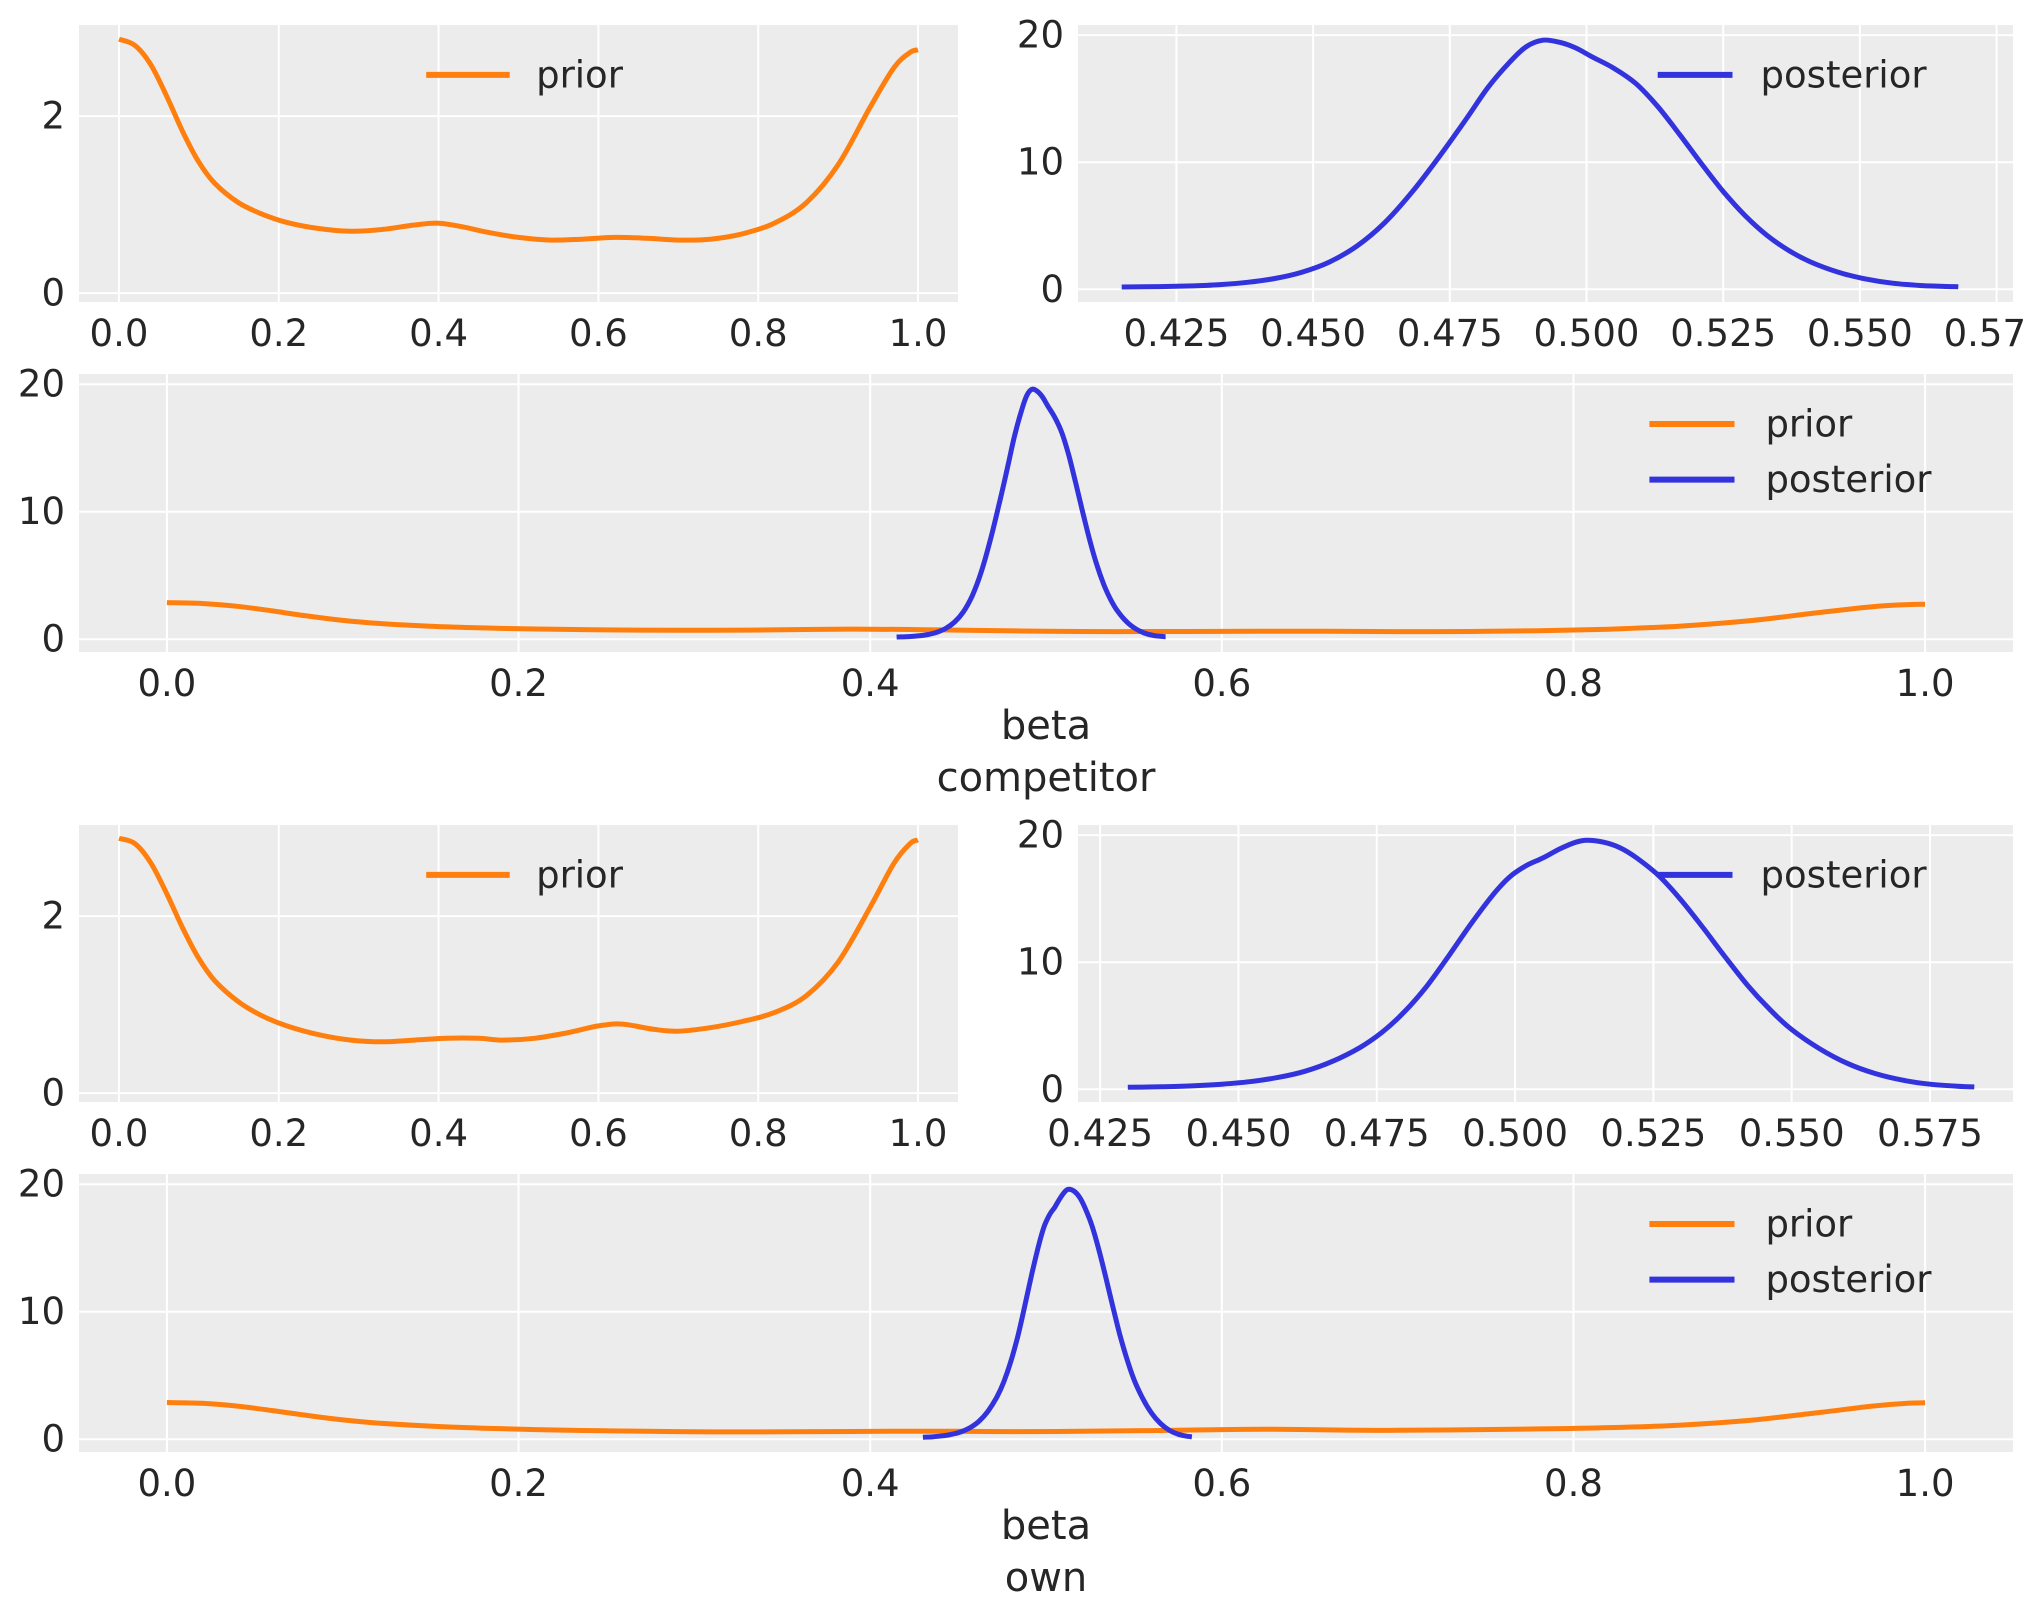 The width and height of the screenshot is (2023, 1623). I want to click on xlabel-beta-own: beta own, so click(1046, 1552).